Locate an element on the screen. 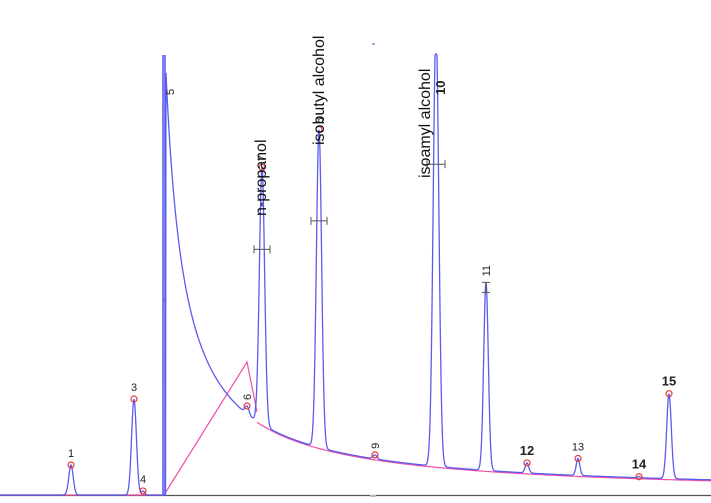 The height and width of the screenshot is (503, 711). peak-label-9: 9 is located at coordinates (376, 446).